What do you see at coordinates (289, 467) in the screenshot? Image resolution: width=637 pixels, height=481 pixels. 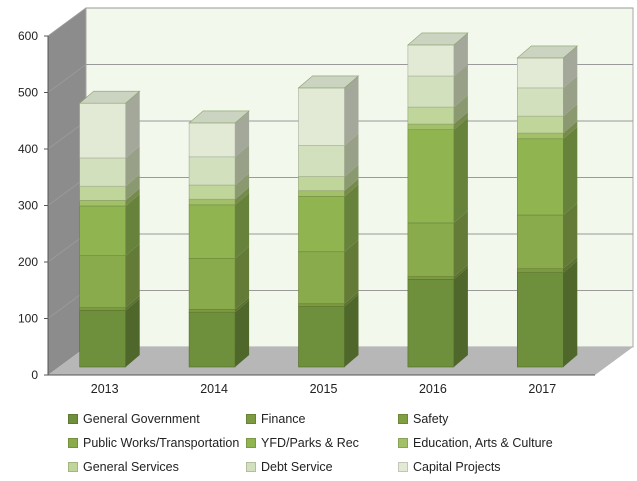 I see `legend-item: Debt Service` at bounding box center [289, 467].